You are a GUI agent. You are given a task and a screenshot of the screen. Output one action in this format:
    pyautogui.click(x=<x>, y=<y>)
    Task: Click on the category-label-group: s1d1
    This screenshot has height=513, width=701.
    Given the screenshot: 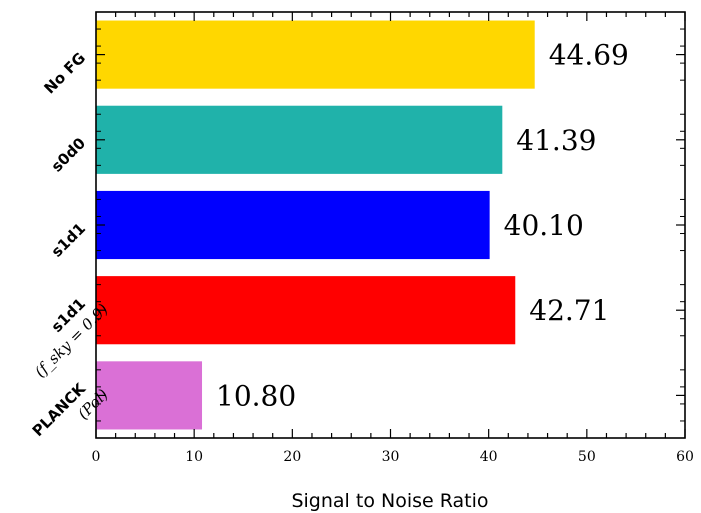 What is the action you would take?
    pyautogui.click(x=68, y=239)
    